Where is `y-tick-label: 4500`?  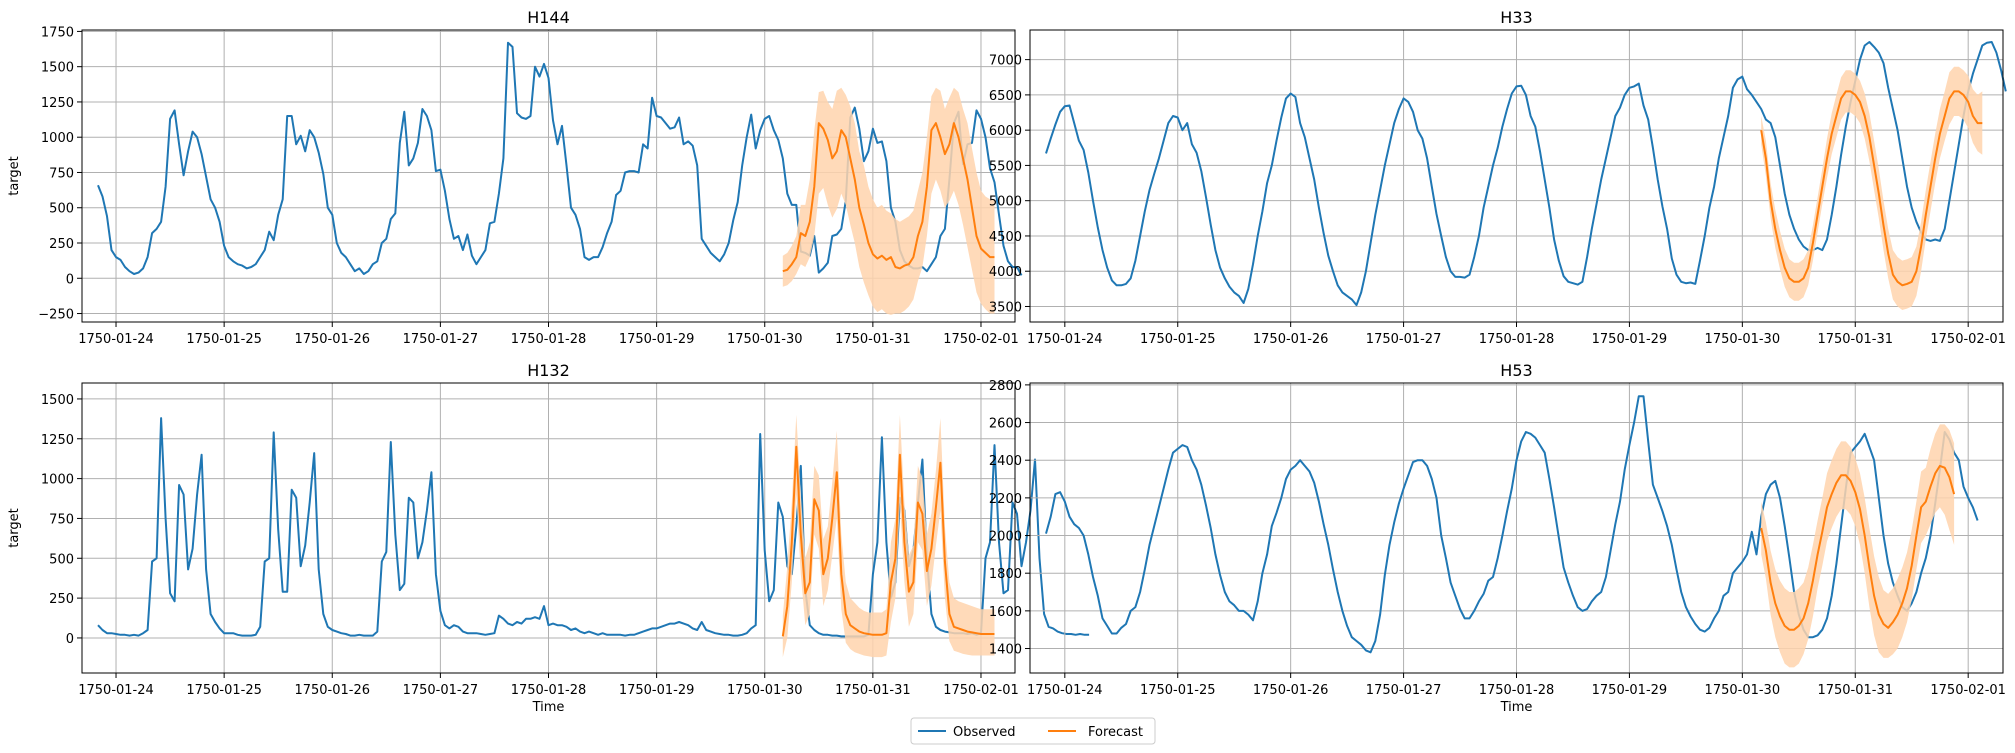
y-tick-label: 4500 is located at coordinates (1005, 237).